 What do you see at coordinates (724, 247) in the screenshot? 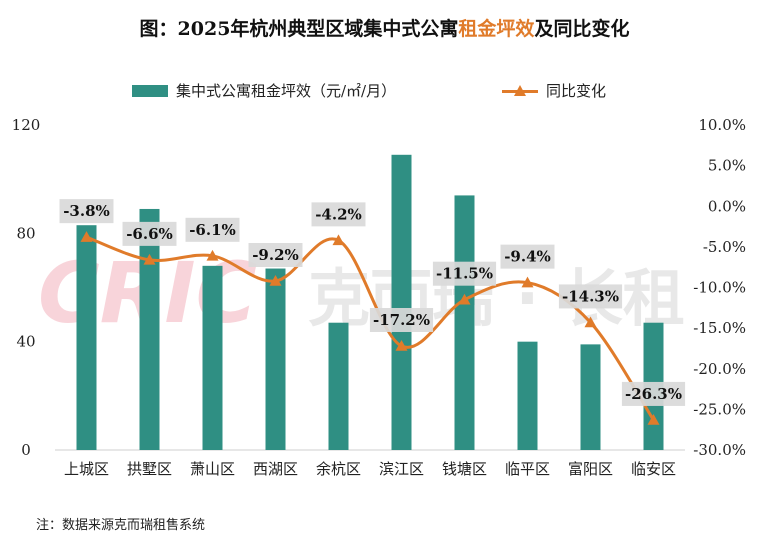
I see `y-right-tick-label: -5.0%` at bounding box center [724, 247].